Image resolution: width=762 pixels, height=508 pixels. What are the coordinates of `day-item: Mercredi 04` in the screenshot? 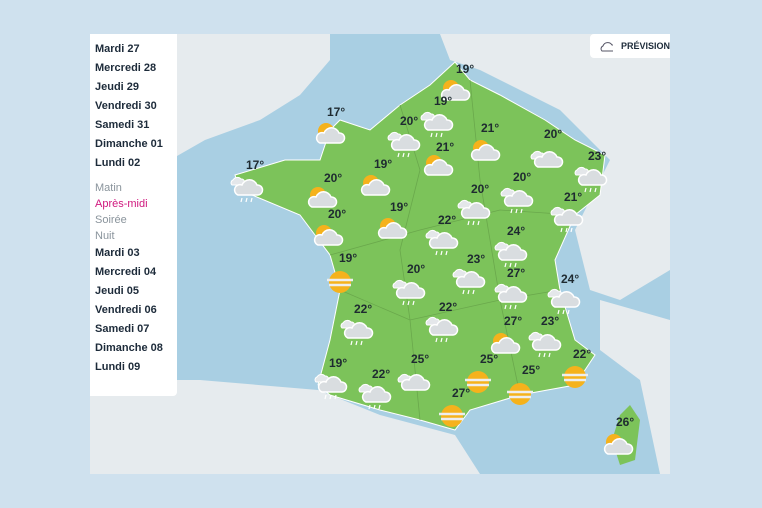 It's located at (126, 272).